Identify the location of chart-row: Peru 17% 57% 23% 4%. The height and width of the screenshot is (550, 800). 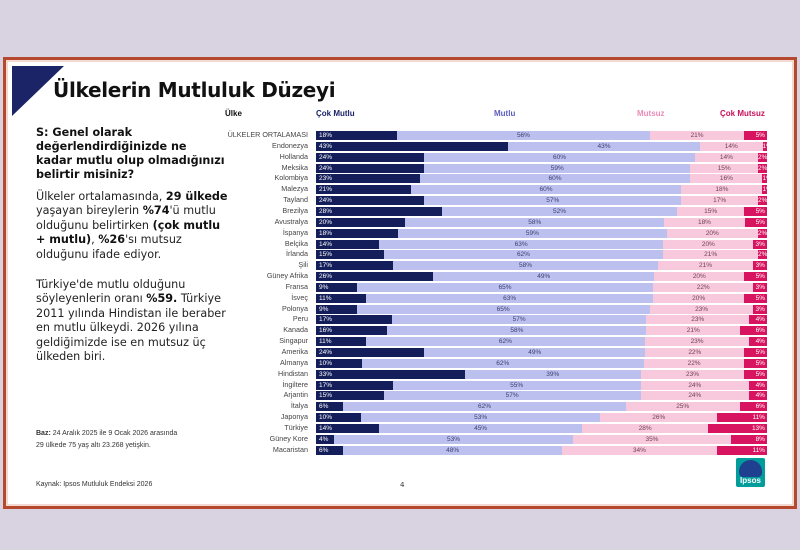
(396, 319).